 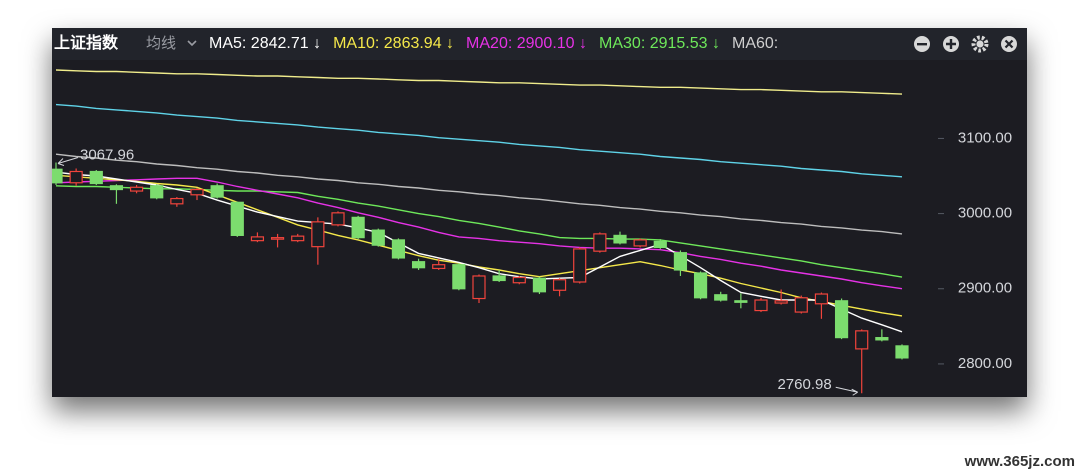 I want to click on legend-entry: MA60:, so click(x=755, y=43).